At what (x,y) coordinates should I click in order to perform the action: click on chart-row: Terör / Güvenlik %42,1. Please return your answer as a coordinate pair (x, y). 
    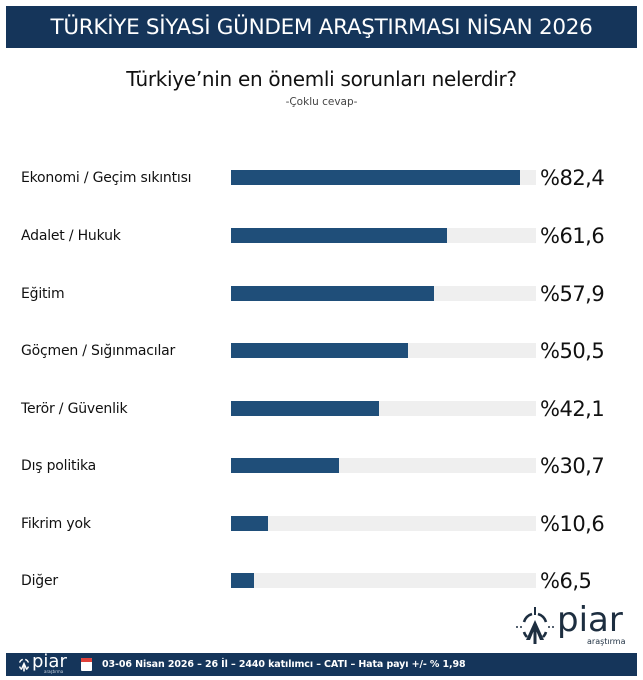
    Looking at the image, I should click on (321, 409).